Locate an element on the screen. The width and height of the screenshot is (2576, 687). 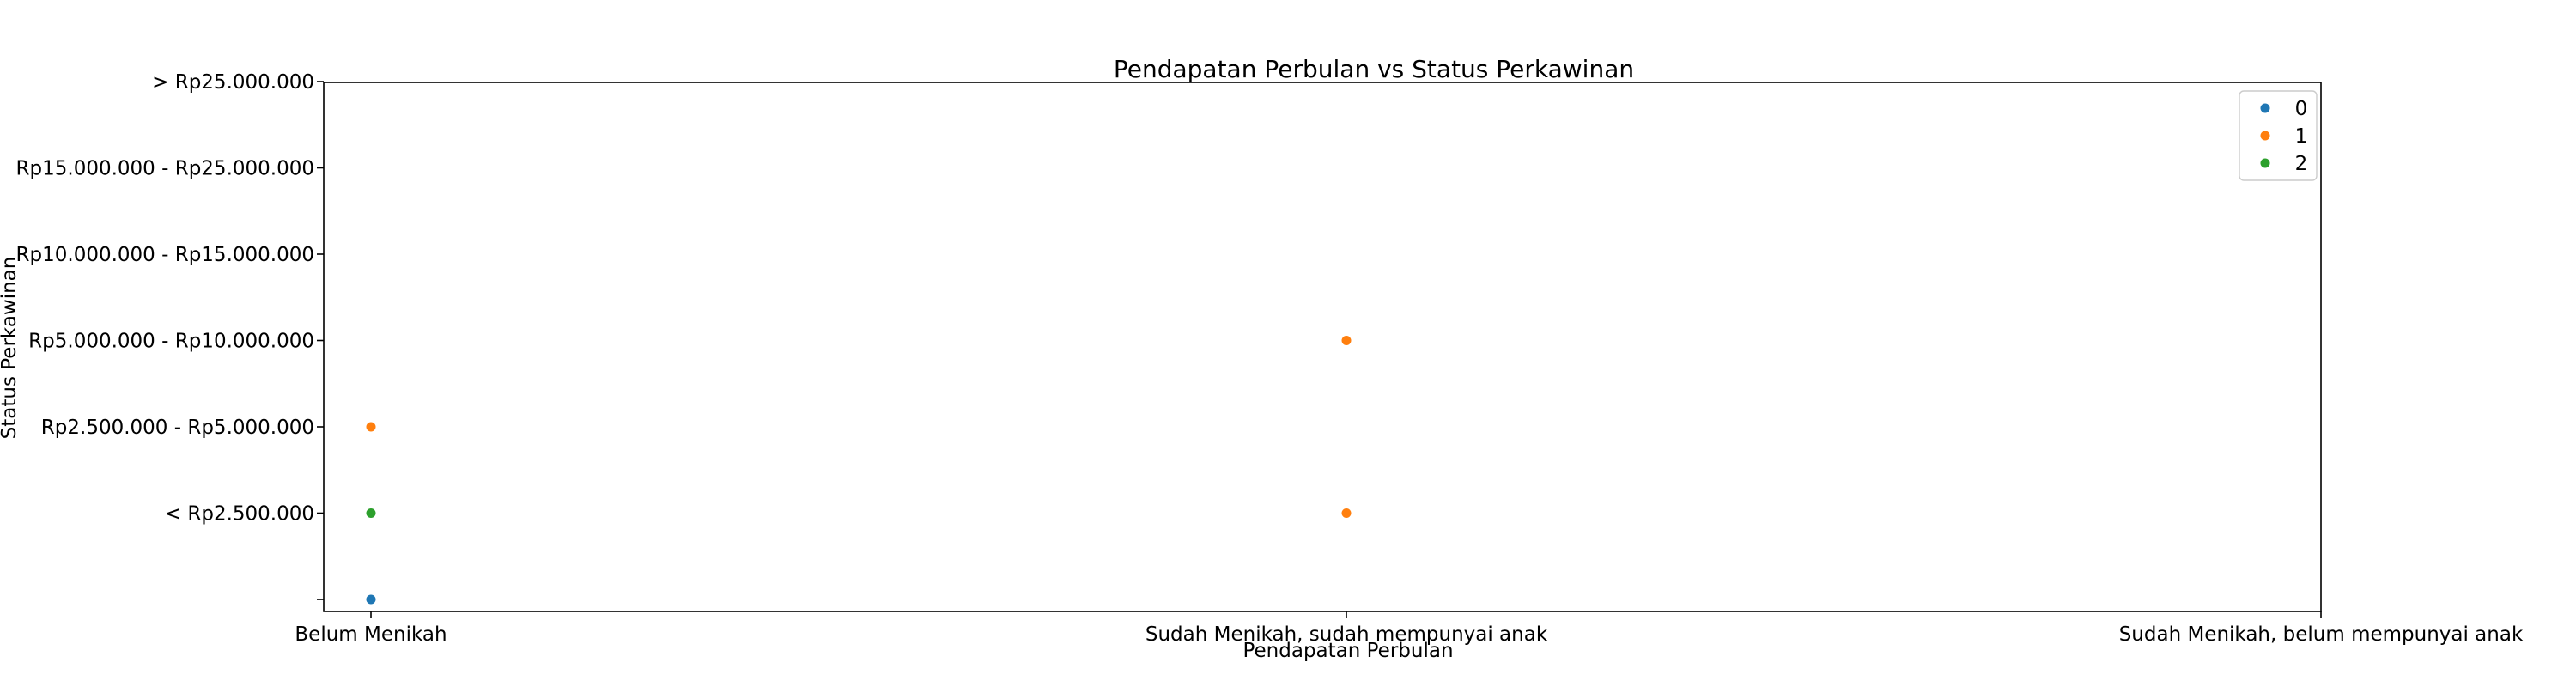
legend: 0 1 2 is located at coordinates (2279, 135).